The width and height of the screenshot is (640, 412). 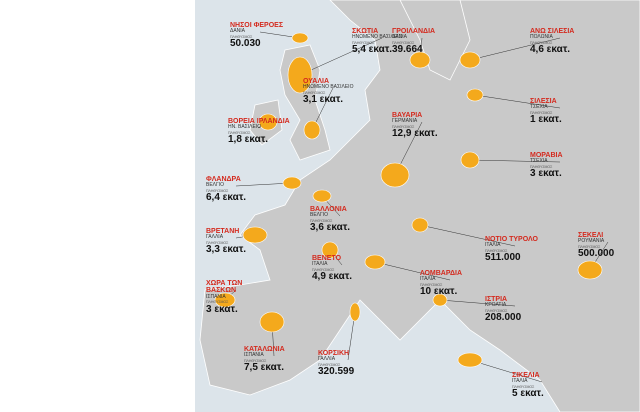 I want to click on region-name: ΒΑΛΛΟΝΙΑ, so click(x=328, y=209).